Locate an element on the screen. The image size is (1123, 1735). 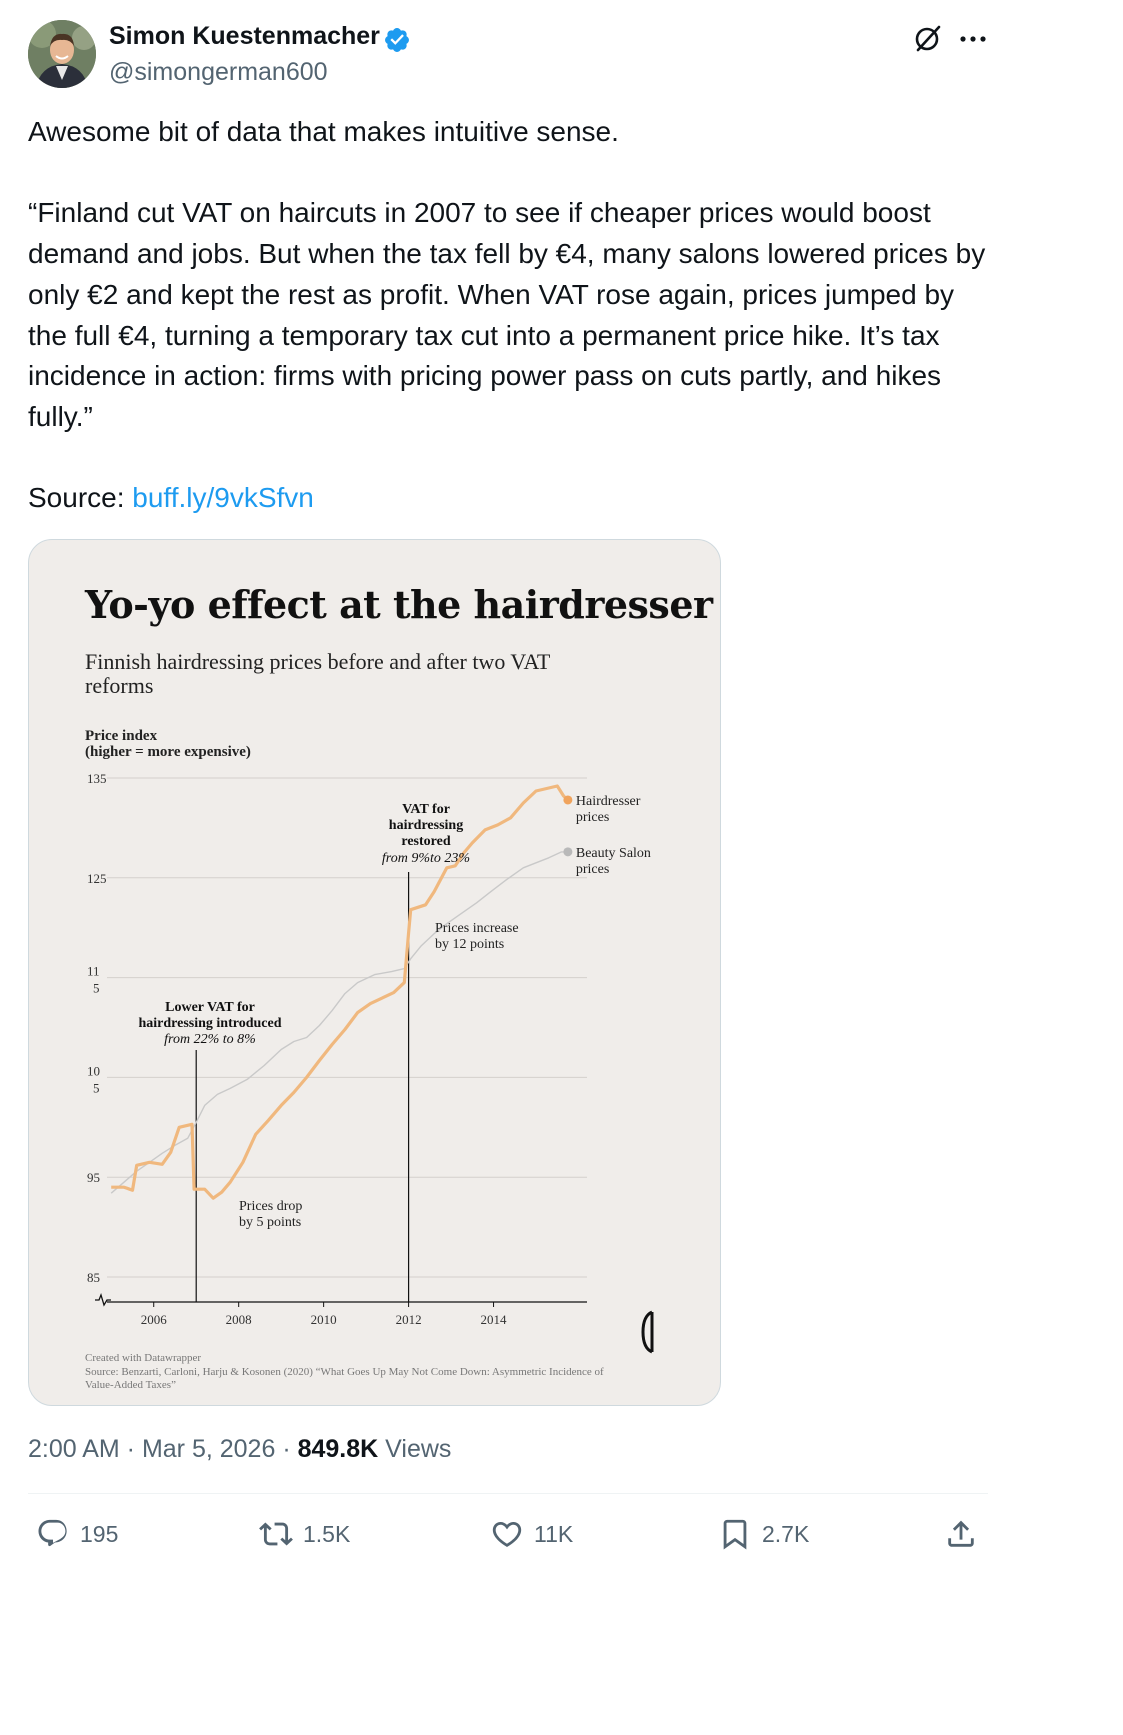
annotation-vat-restored-line4: from 9%to 23% is located at coordinates (426, 858).